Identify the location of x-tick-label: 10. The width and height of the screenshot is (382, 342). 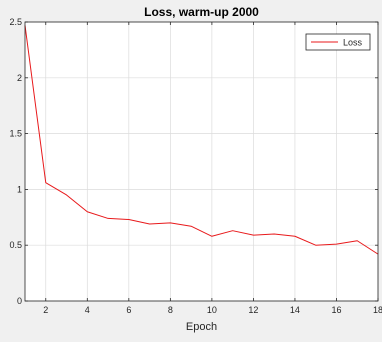
(212, 310).